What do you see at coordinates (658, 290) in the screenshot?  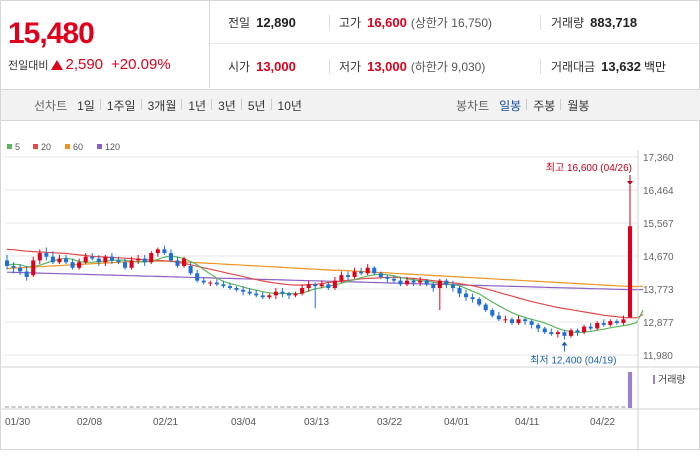 I see `y-tick-label: 13,773` at bounding box center [658, 290].